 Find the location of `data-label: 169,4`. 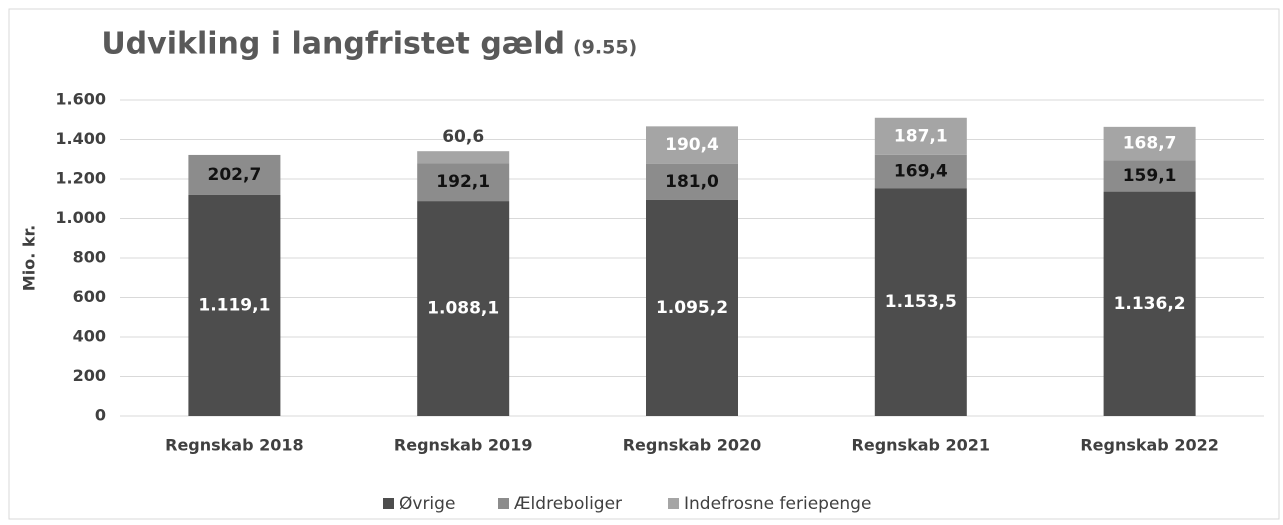

data-label: 169,4 is located at coordinates (921, 171).